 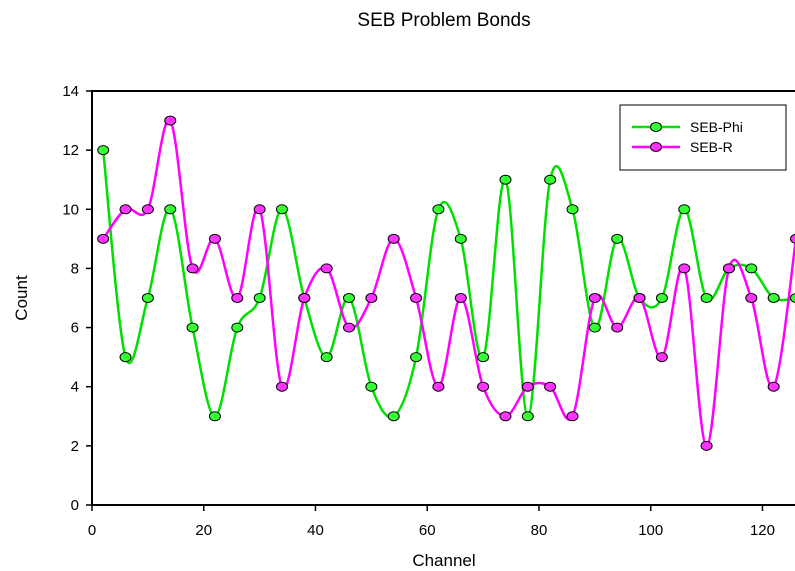 What do you see at coordinates (75, 446) in the screenshot?
I see `y-tick-label: 2` at bounding box center [75, 446].